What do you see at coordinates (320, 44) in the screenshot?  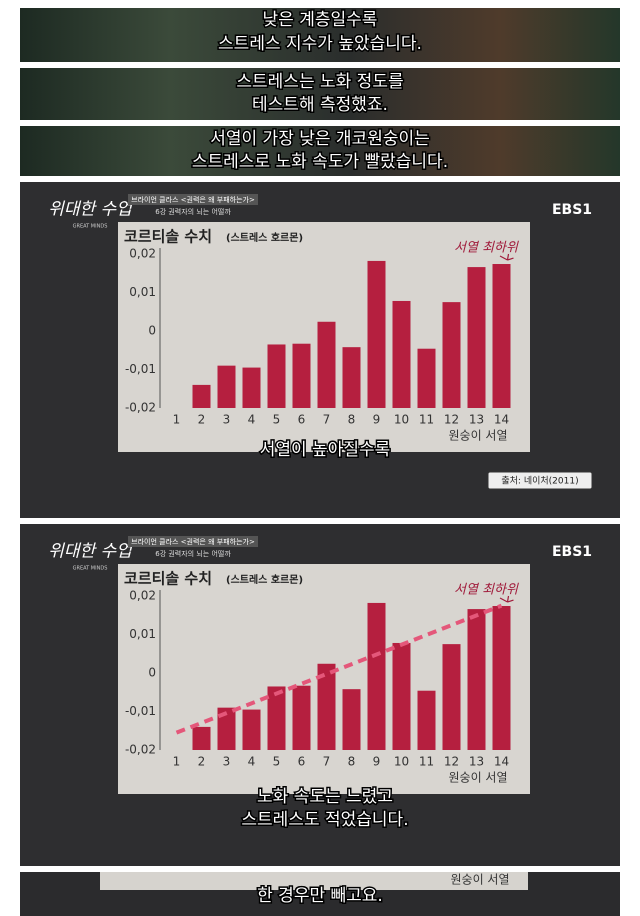 I see `caption: 스트레스 지수가 높았습니다.` at bounding box center [320, 44].